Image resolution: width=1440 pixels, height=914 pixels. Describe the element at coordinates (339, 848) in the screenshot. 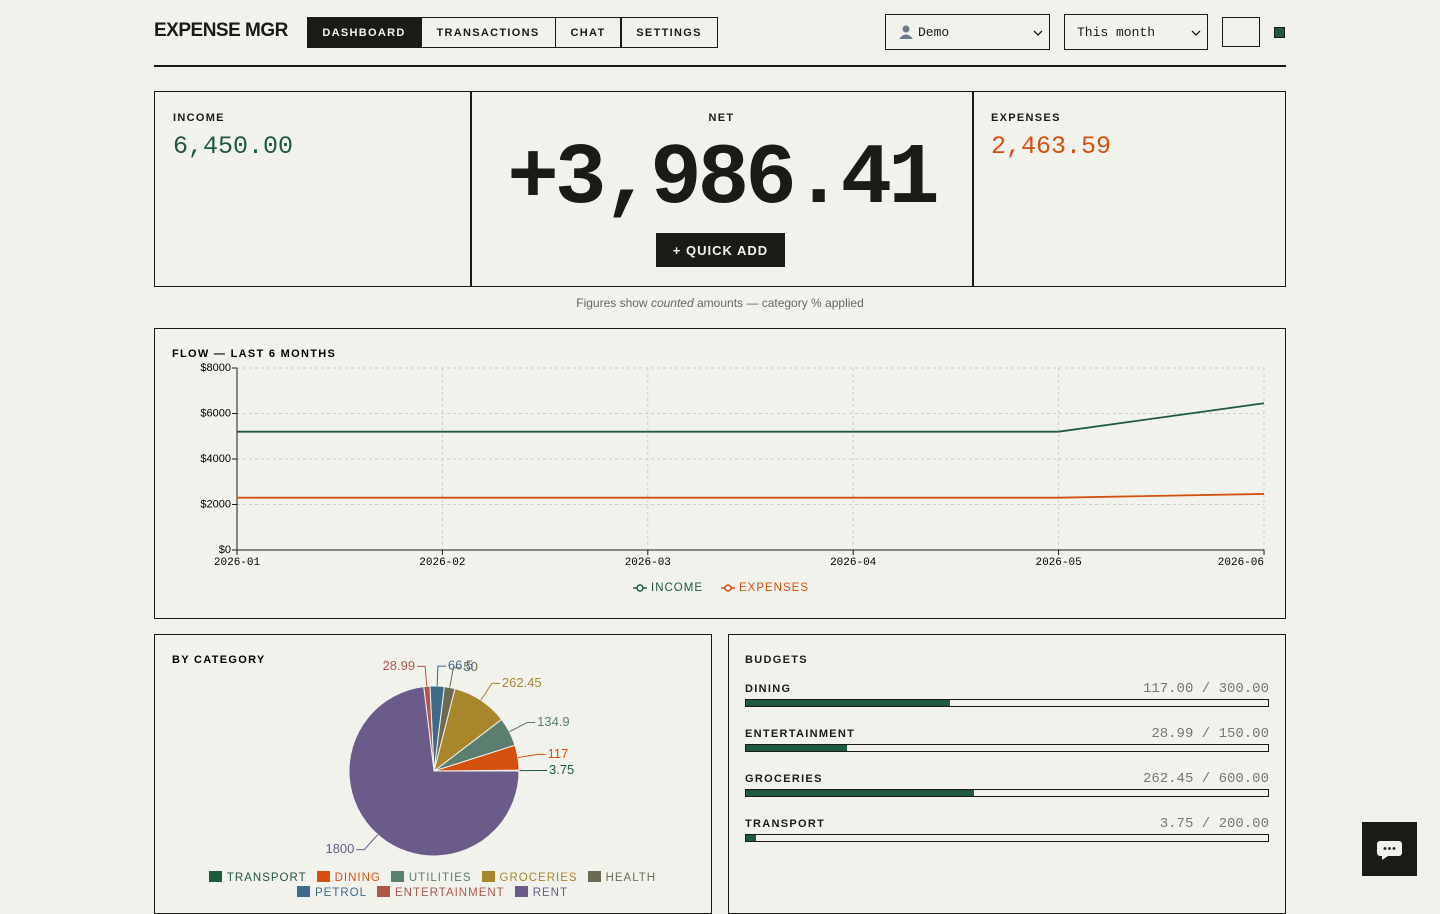

I see `slice-label: 1800` at that location.